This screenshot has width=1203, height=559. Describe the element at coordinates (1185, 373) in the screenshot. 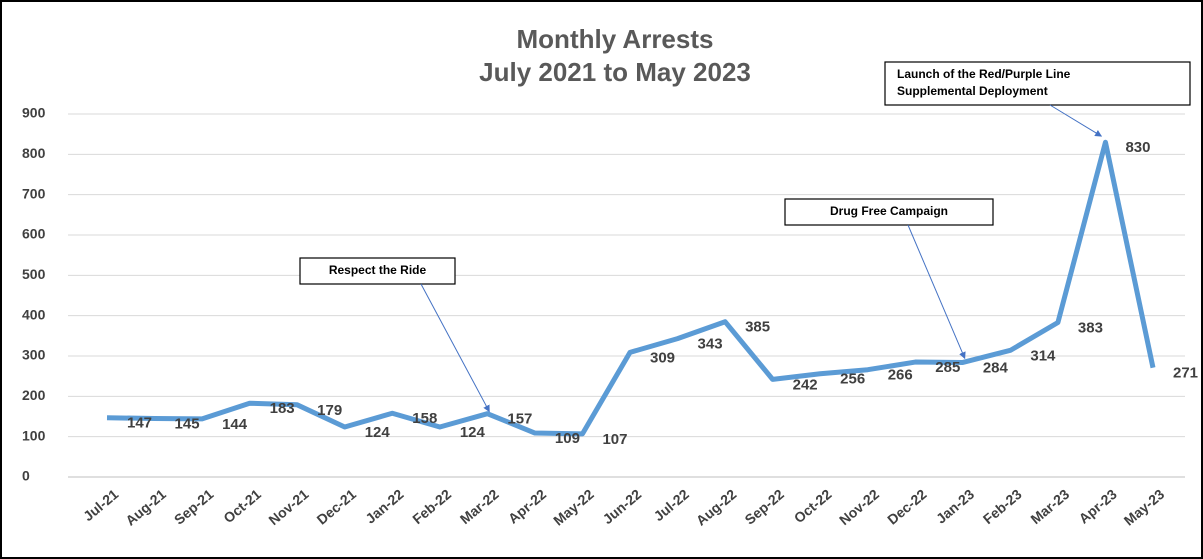

I see `data-label: 271` at that location.